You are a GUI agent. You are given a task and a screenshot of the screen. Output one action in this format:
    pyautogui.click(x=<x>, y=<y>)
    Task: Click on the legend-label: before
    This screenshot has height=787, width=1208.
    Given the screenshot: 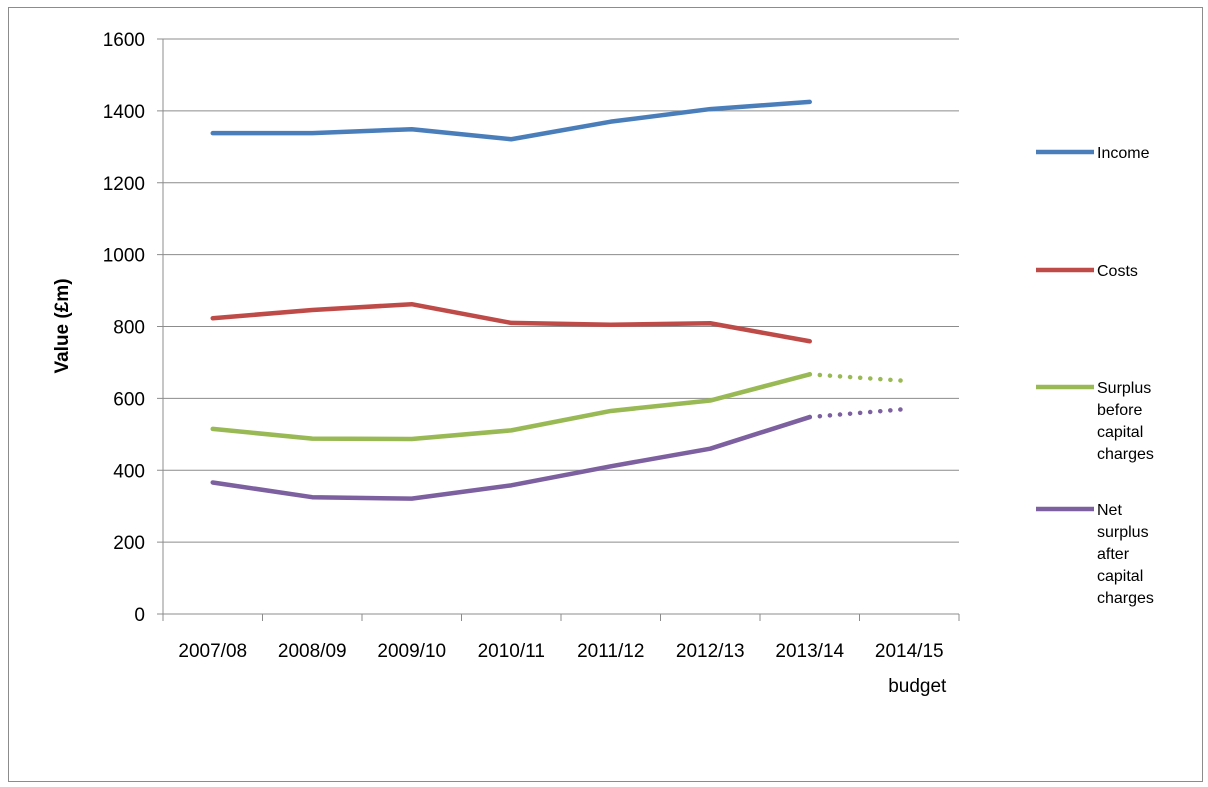 What is the action you would take?
    pyautogui.click(x=1119, y=410)
    